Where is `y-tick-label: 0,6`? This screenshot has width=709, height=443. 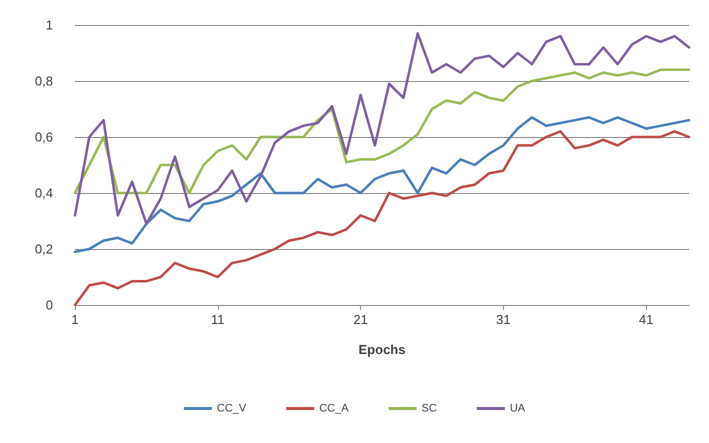 y-tick-label: 0,6 is located at coordinates (43, 137).